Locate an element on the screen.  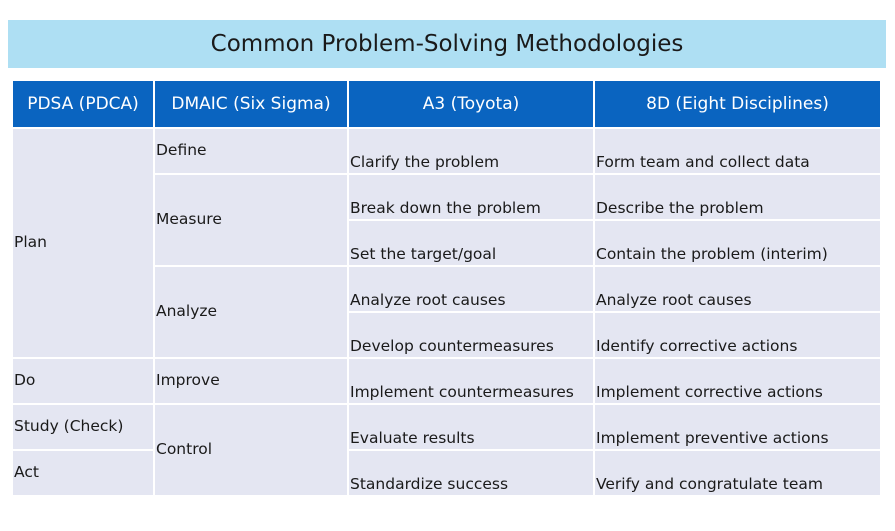
dmaic-analyze-cell: Analyze is located at coordinates (251, 312).